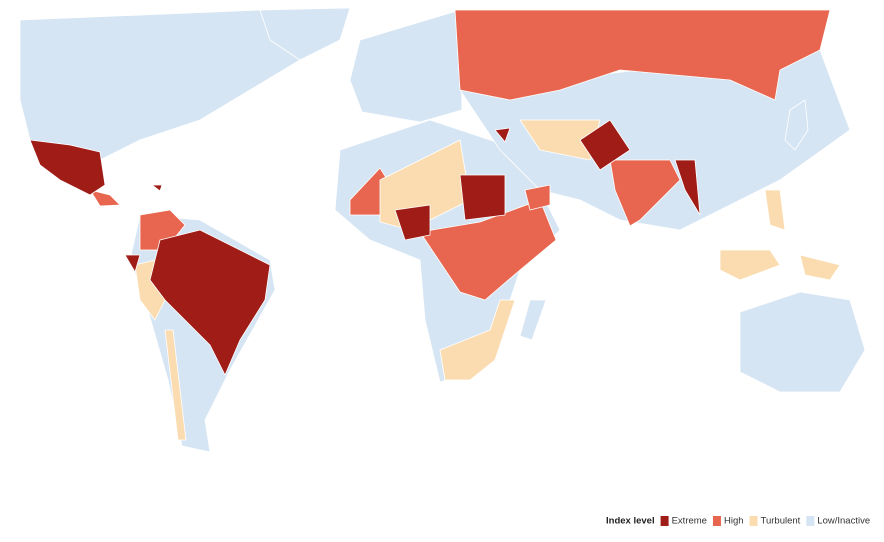 This screenshot has width=884, height=542. Describe the element at coordinates (560, 140) in the screenshot. I see `middle-east` at that location.